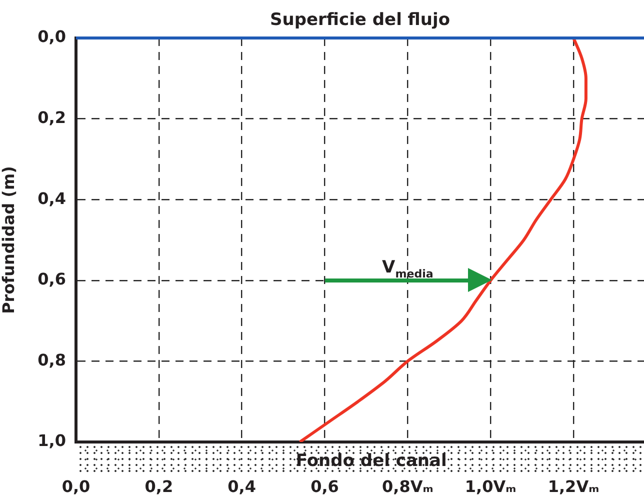 The width and height of the screenshot is (644, 500). What do you see at coordinates (371, 461) in the screenshot?
I see `text: Fondo del canal` at bounding box center [371, 461].